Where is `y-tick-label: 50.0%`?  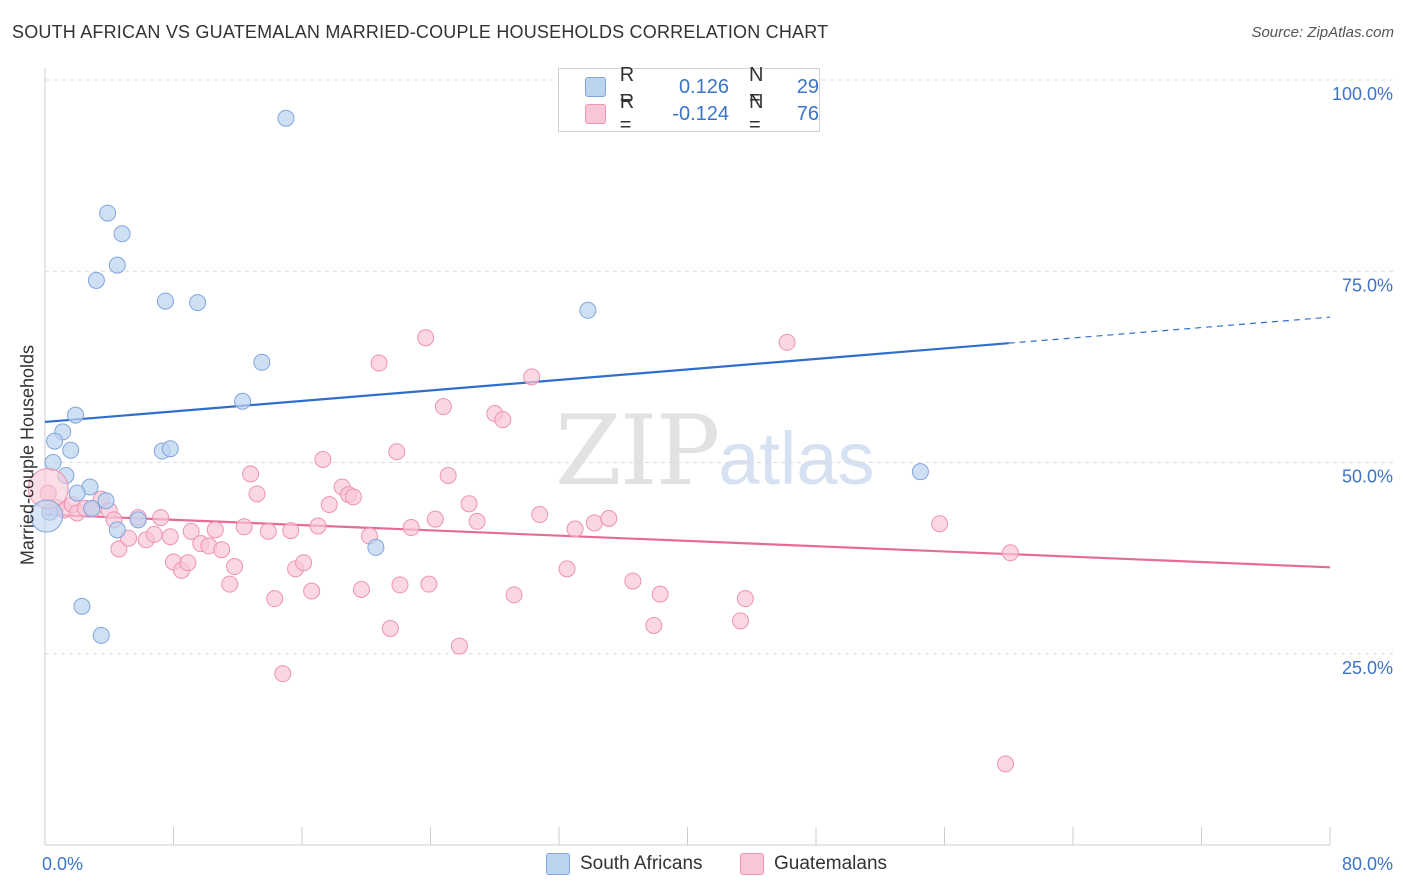 y-tick-label: 50.0% is located at coordinates (1367, 477).